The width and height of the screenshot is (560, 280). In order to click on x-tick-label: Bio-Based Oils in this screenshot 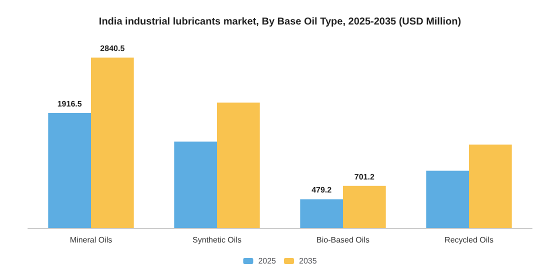, I will do `click(343, 240)`.